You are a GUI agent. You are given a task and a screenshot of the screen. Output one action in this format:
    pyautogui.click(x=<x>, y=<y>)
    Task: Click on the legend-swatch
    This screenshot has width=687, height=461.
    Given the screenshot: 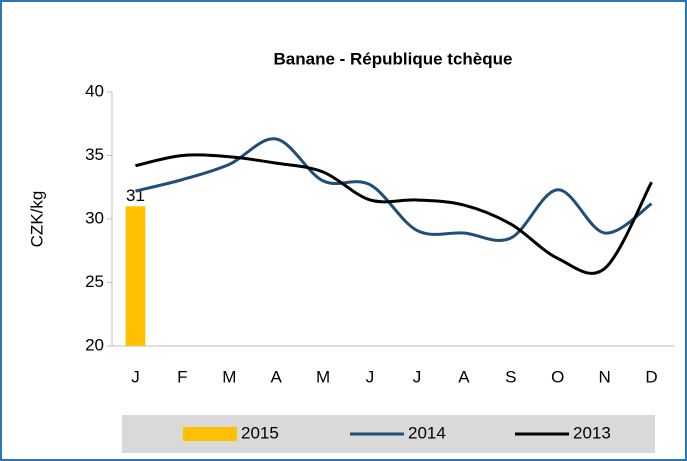 What is the action you would take?
    pyautogui.click(x=210, y=434)
    